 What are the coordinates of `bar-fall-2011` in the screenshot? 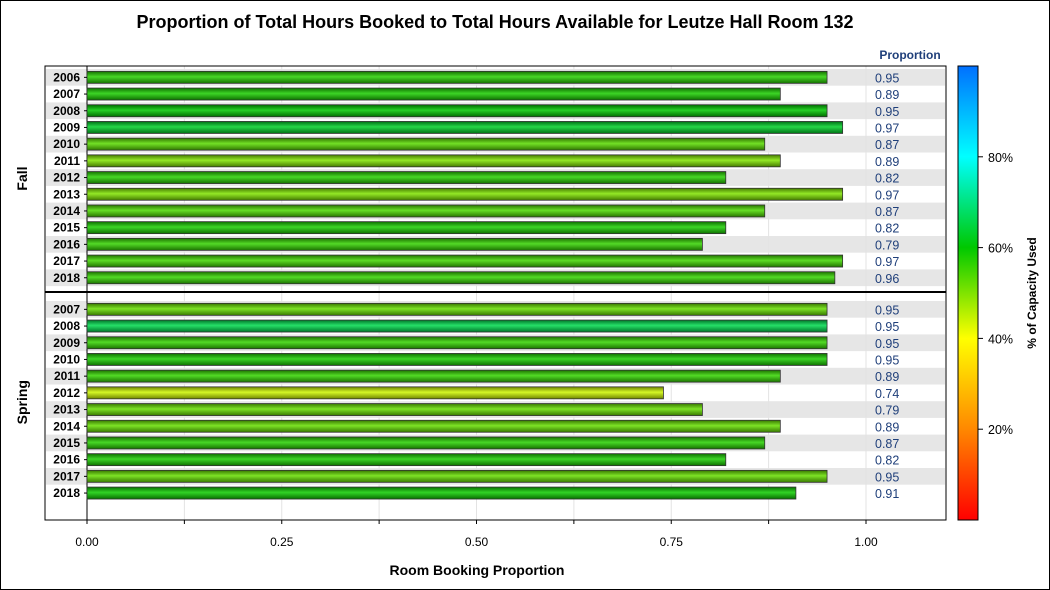 It's located at (433, 161).